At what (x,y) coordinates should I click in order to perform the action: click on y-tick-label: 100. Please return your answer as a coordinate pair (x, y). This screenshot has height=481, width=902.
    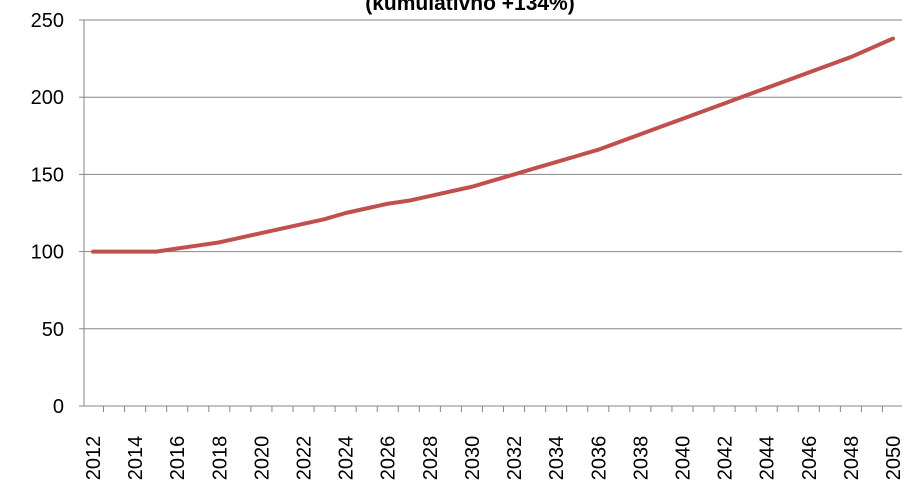
    Looking at the image, I should click on (47, 253).